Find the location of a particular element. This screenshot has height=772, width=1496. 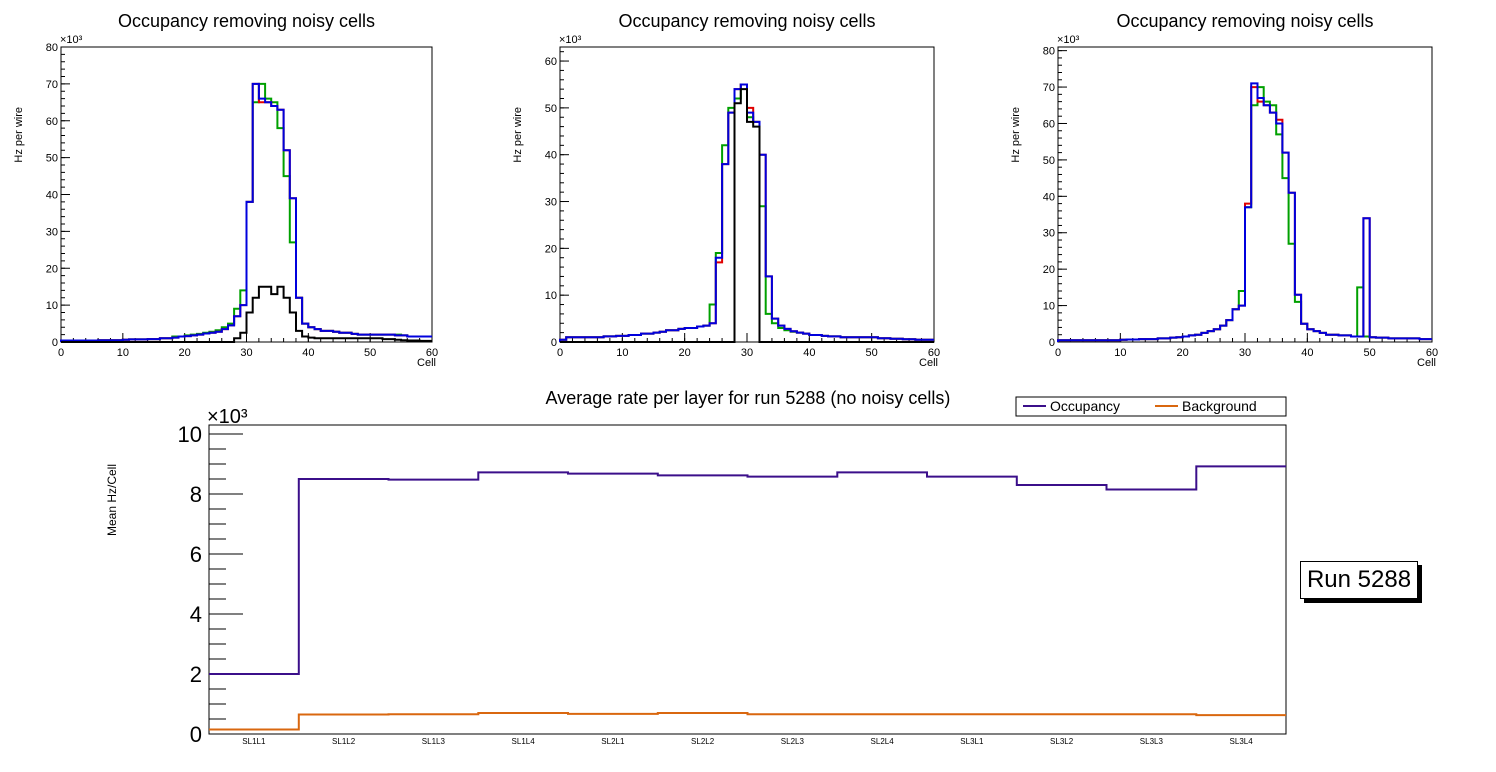

x-tick-label: SL1L3 is located at coordinates (434, 741).